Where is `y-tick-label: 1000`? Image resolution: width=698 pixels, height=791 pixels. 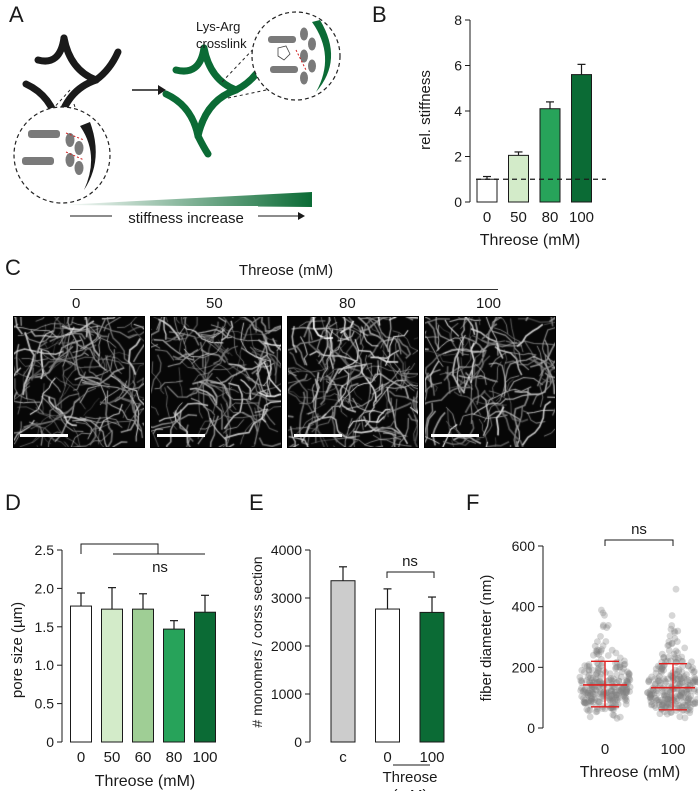
y-tick-label: 1000 is located at coordinates (286, 694).